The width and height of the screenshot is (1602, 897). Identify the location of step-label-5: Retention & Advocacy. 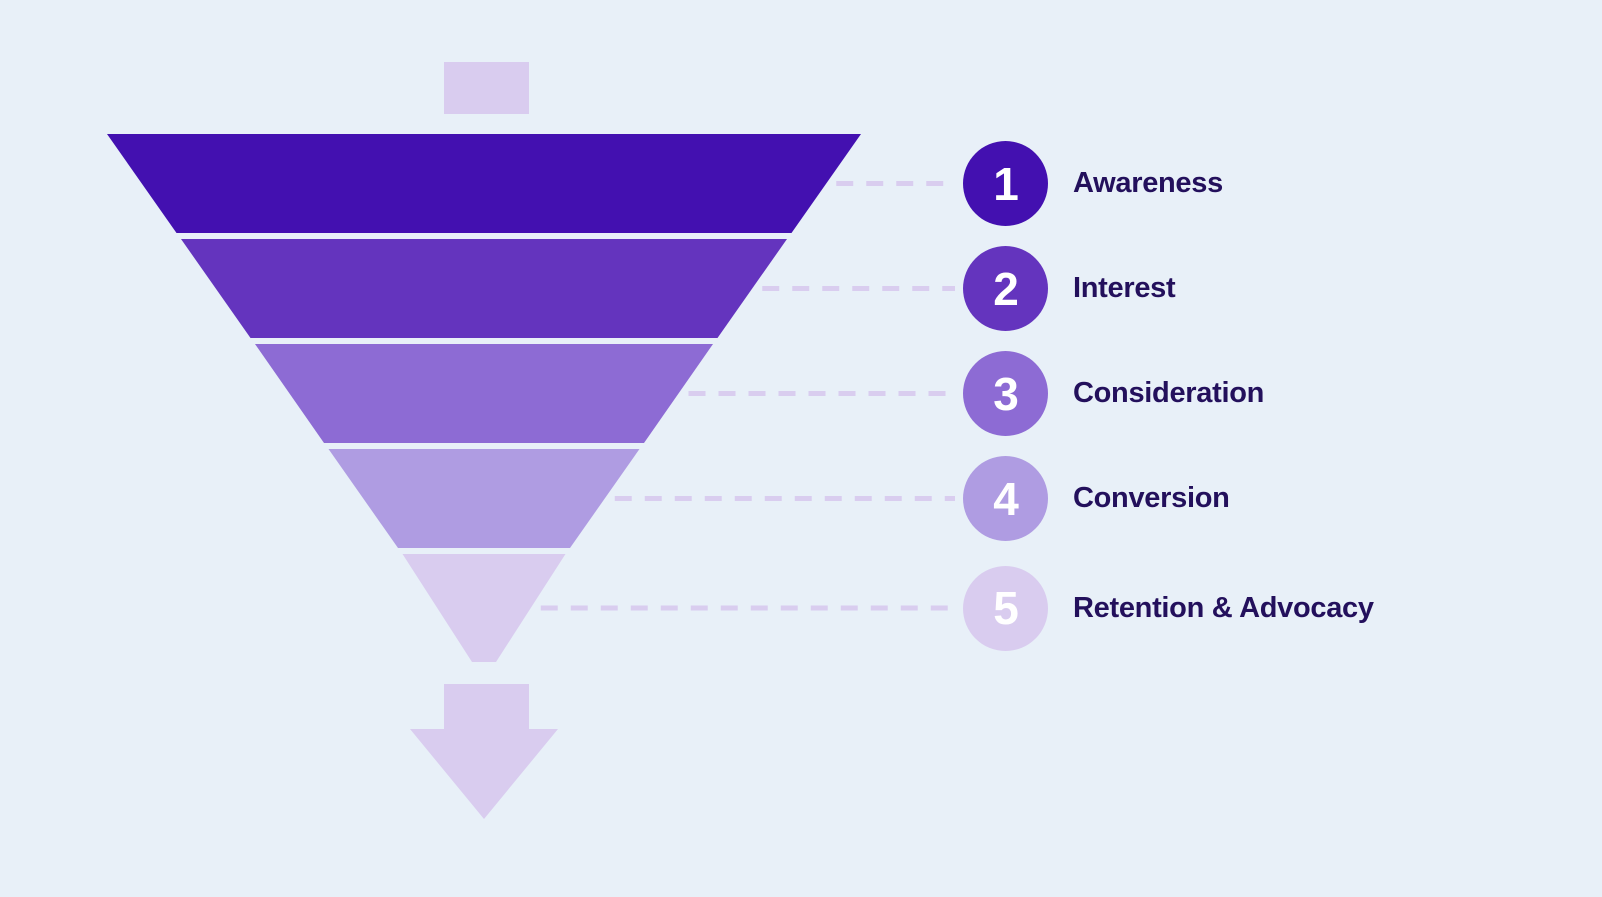
(1223, 607).